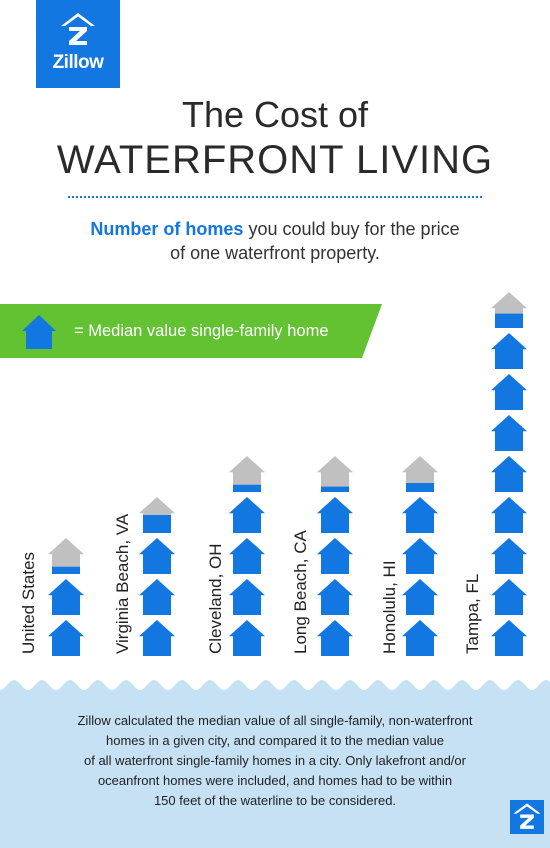 The height and width of the screenshot is (848, 550). I want to click on house-icon, so click(39, 332).